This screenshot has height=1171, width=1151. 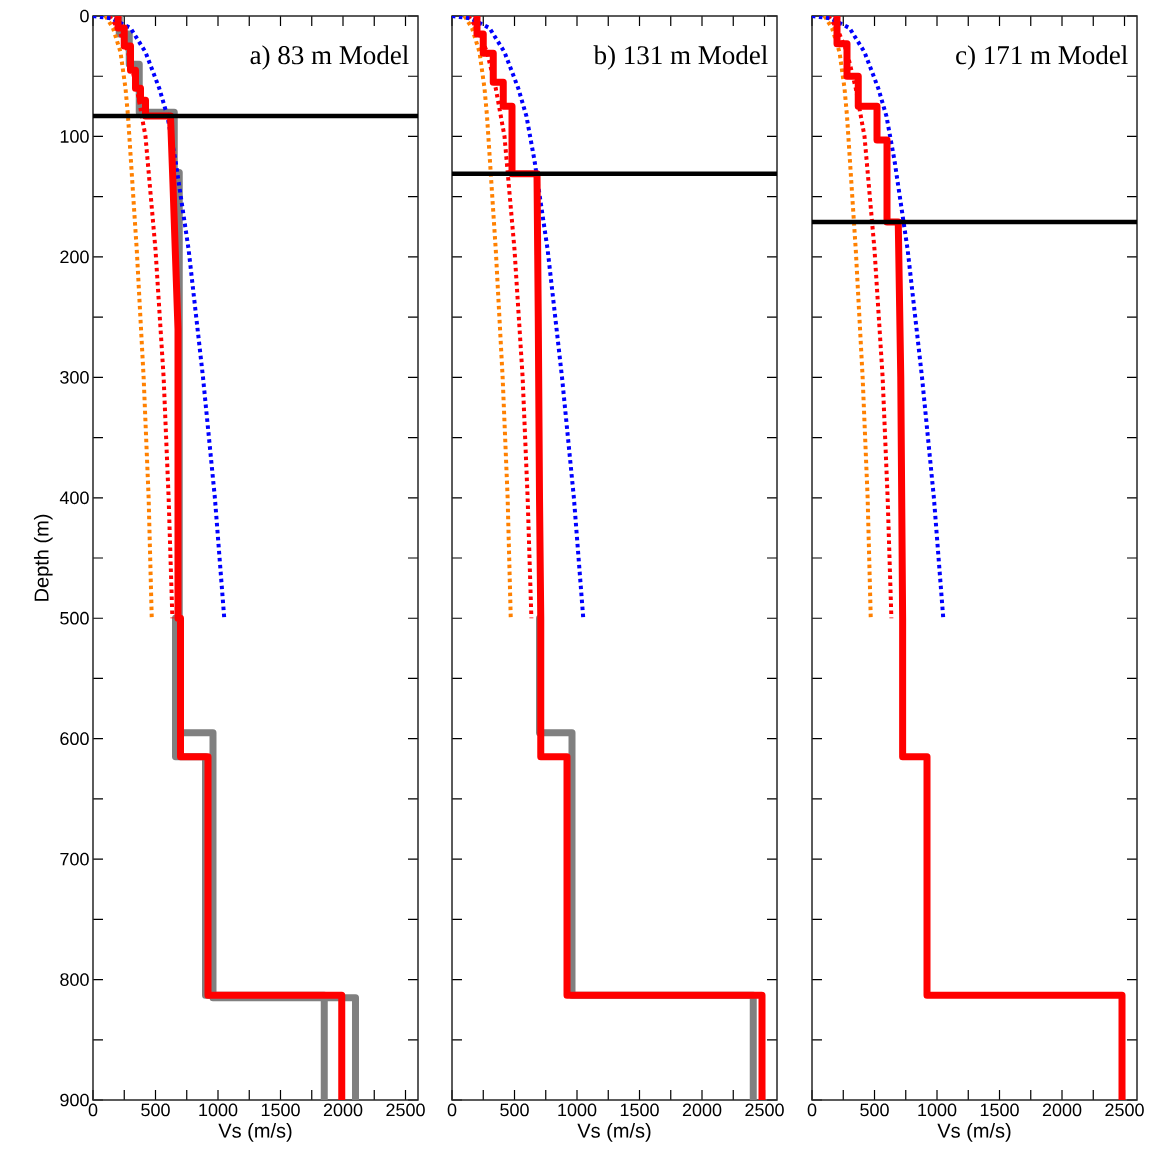 What do you see at coordinates (74, 498) in the screenshot?
I see `y-tick-label: 400` at bounding box center [74, 498].